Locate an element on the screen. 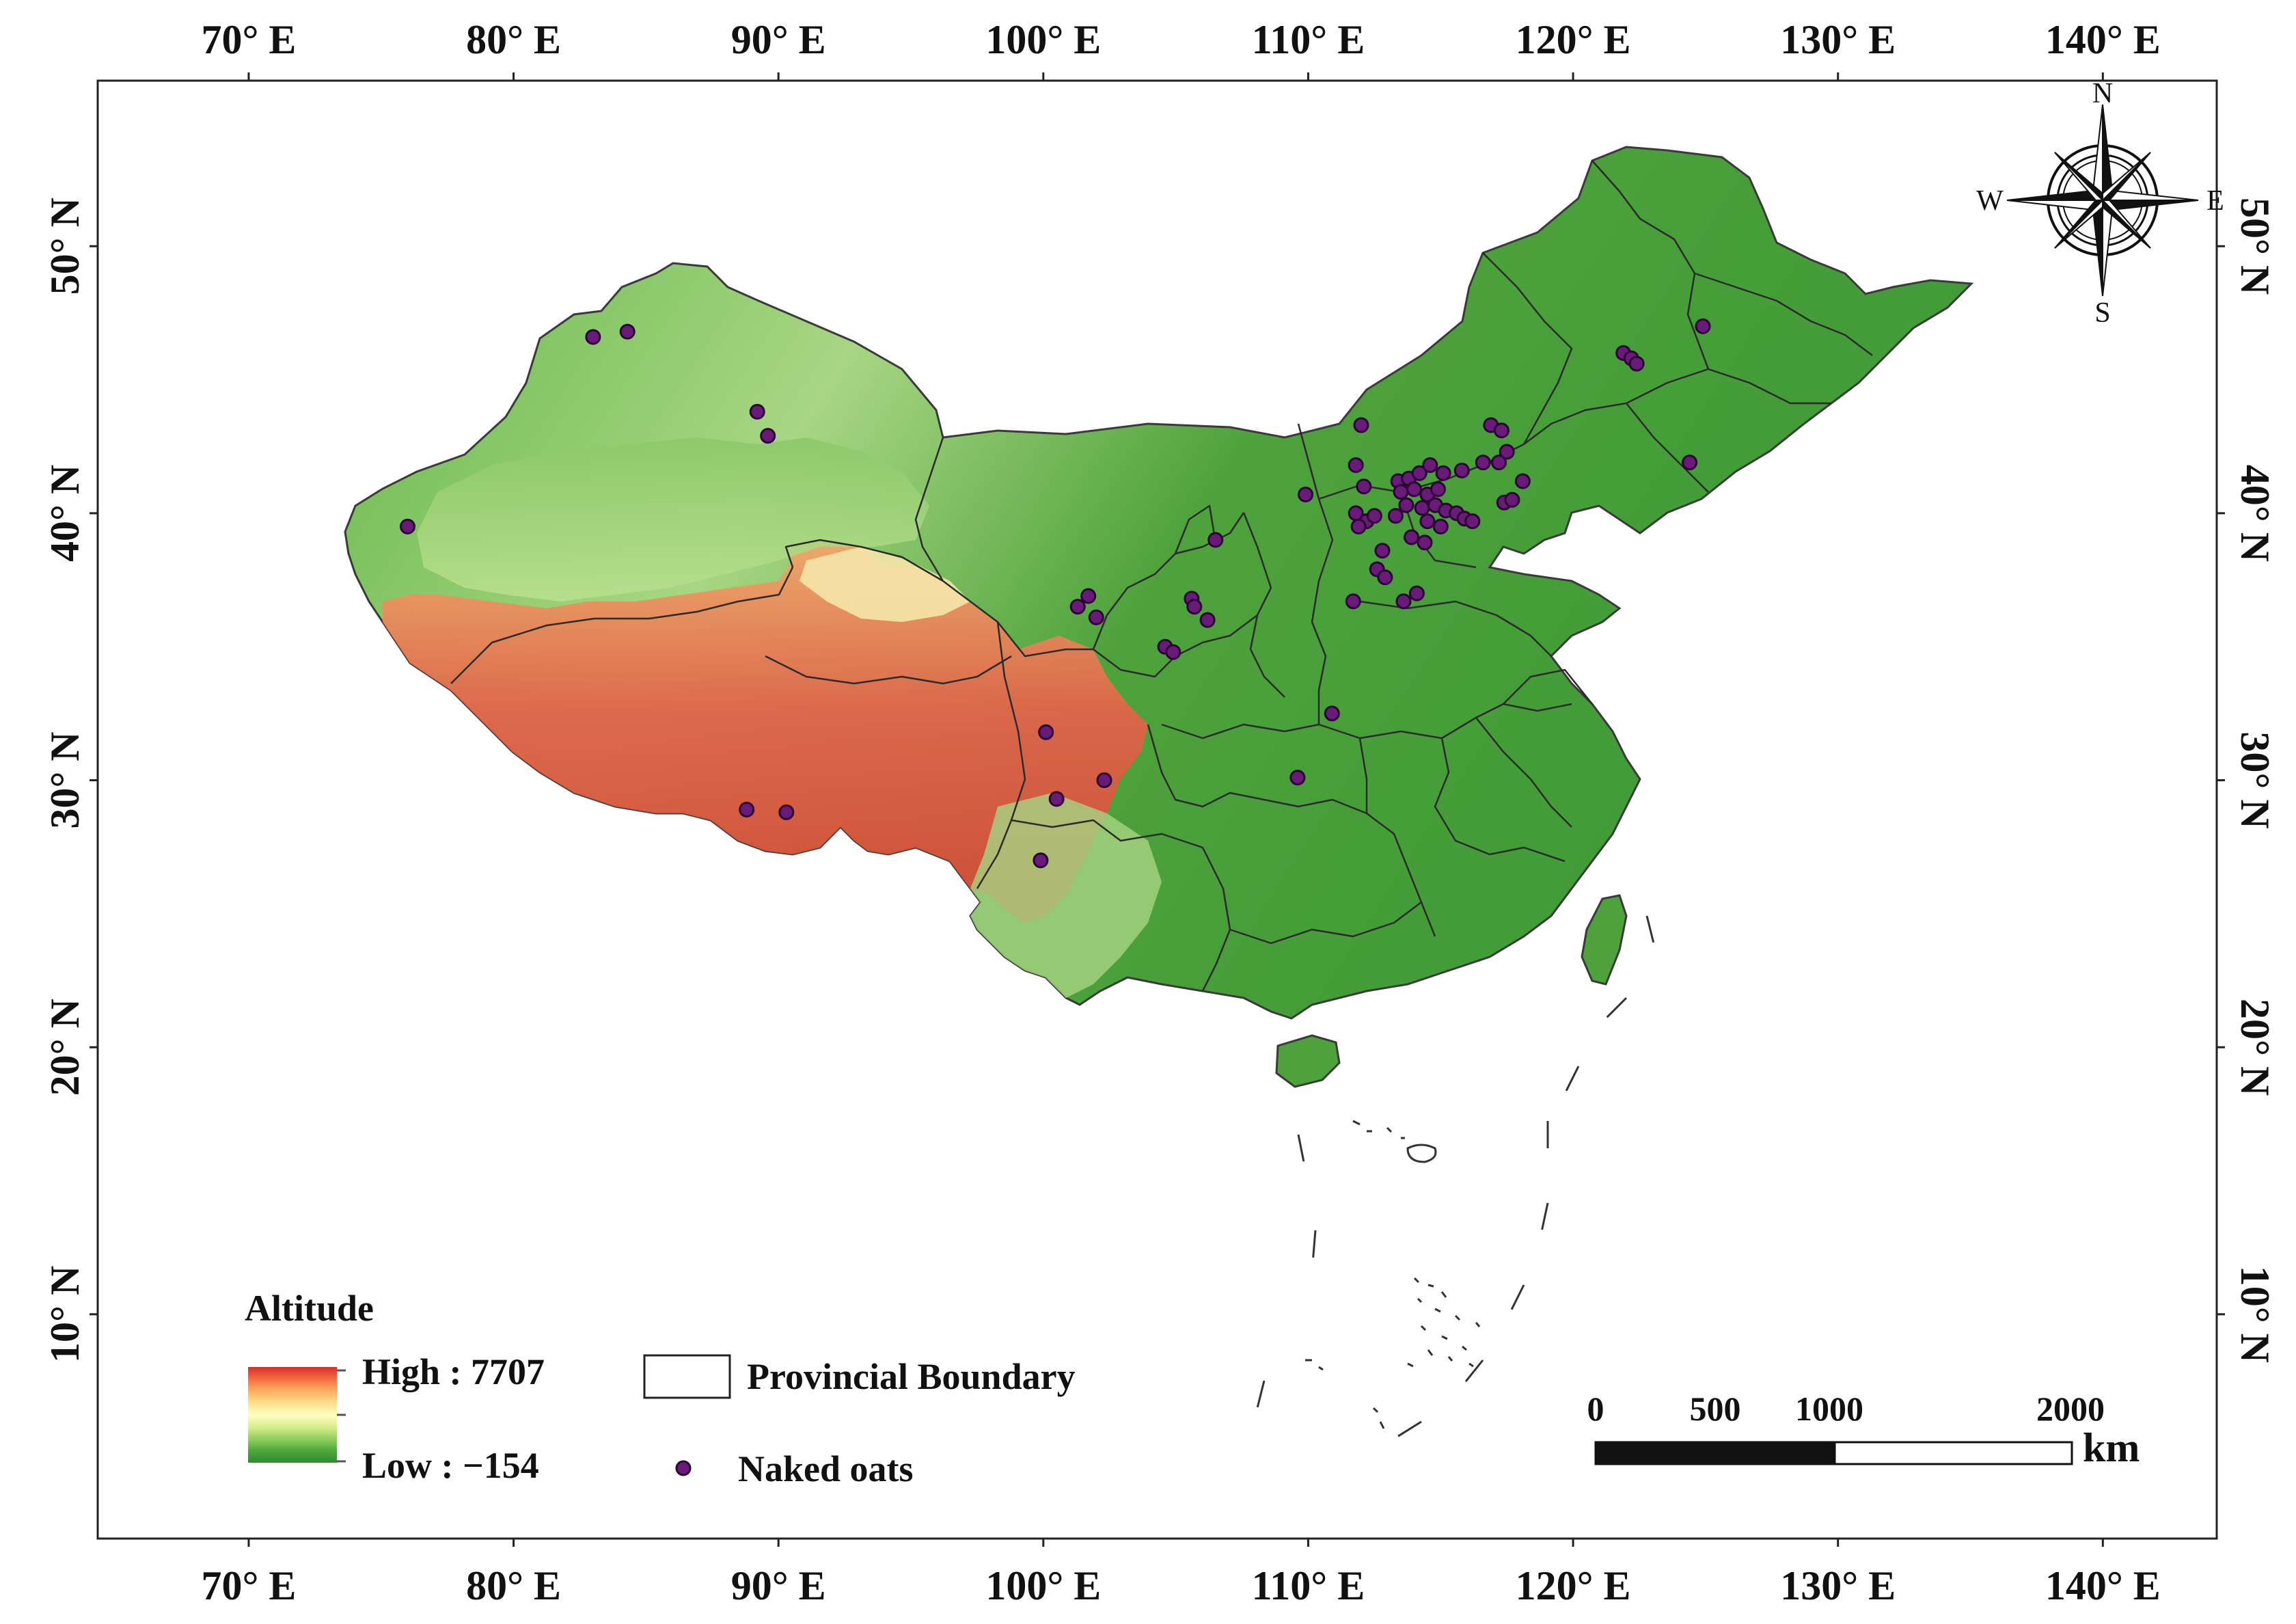 Image resolution: width=2296 pixels, height=1624 pixels. lon-label-bottom: 130° E is located at coordinates (1838, 1586).